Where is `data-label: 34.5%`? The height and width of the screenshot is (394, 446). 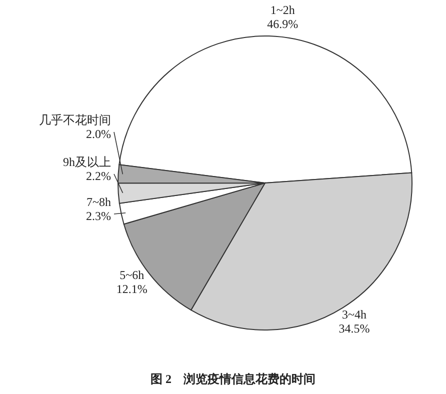 data-label: 34.5% is located at coordinates (354, 328).